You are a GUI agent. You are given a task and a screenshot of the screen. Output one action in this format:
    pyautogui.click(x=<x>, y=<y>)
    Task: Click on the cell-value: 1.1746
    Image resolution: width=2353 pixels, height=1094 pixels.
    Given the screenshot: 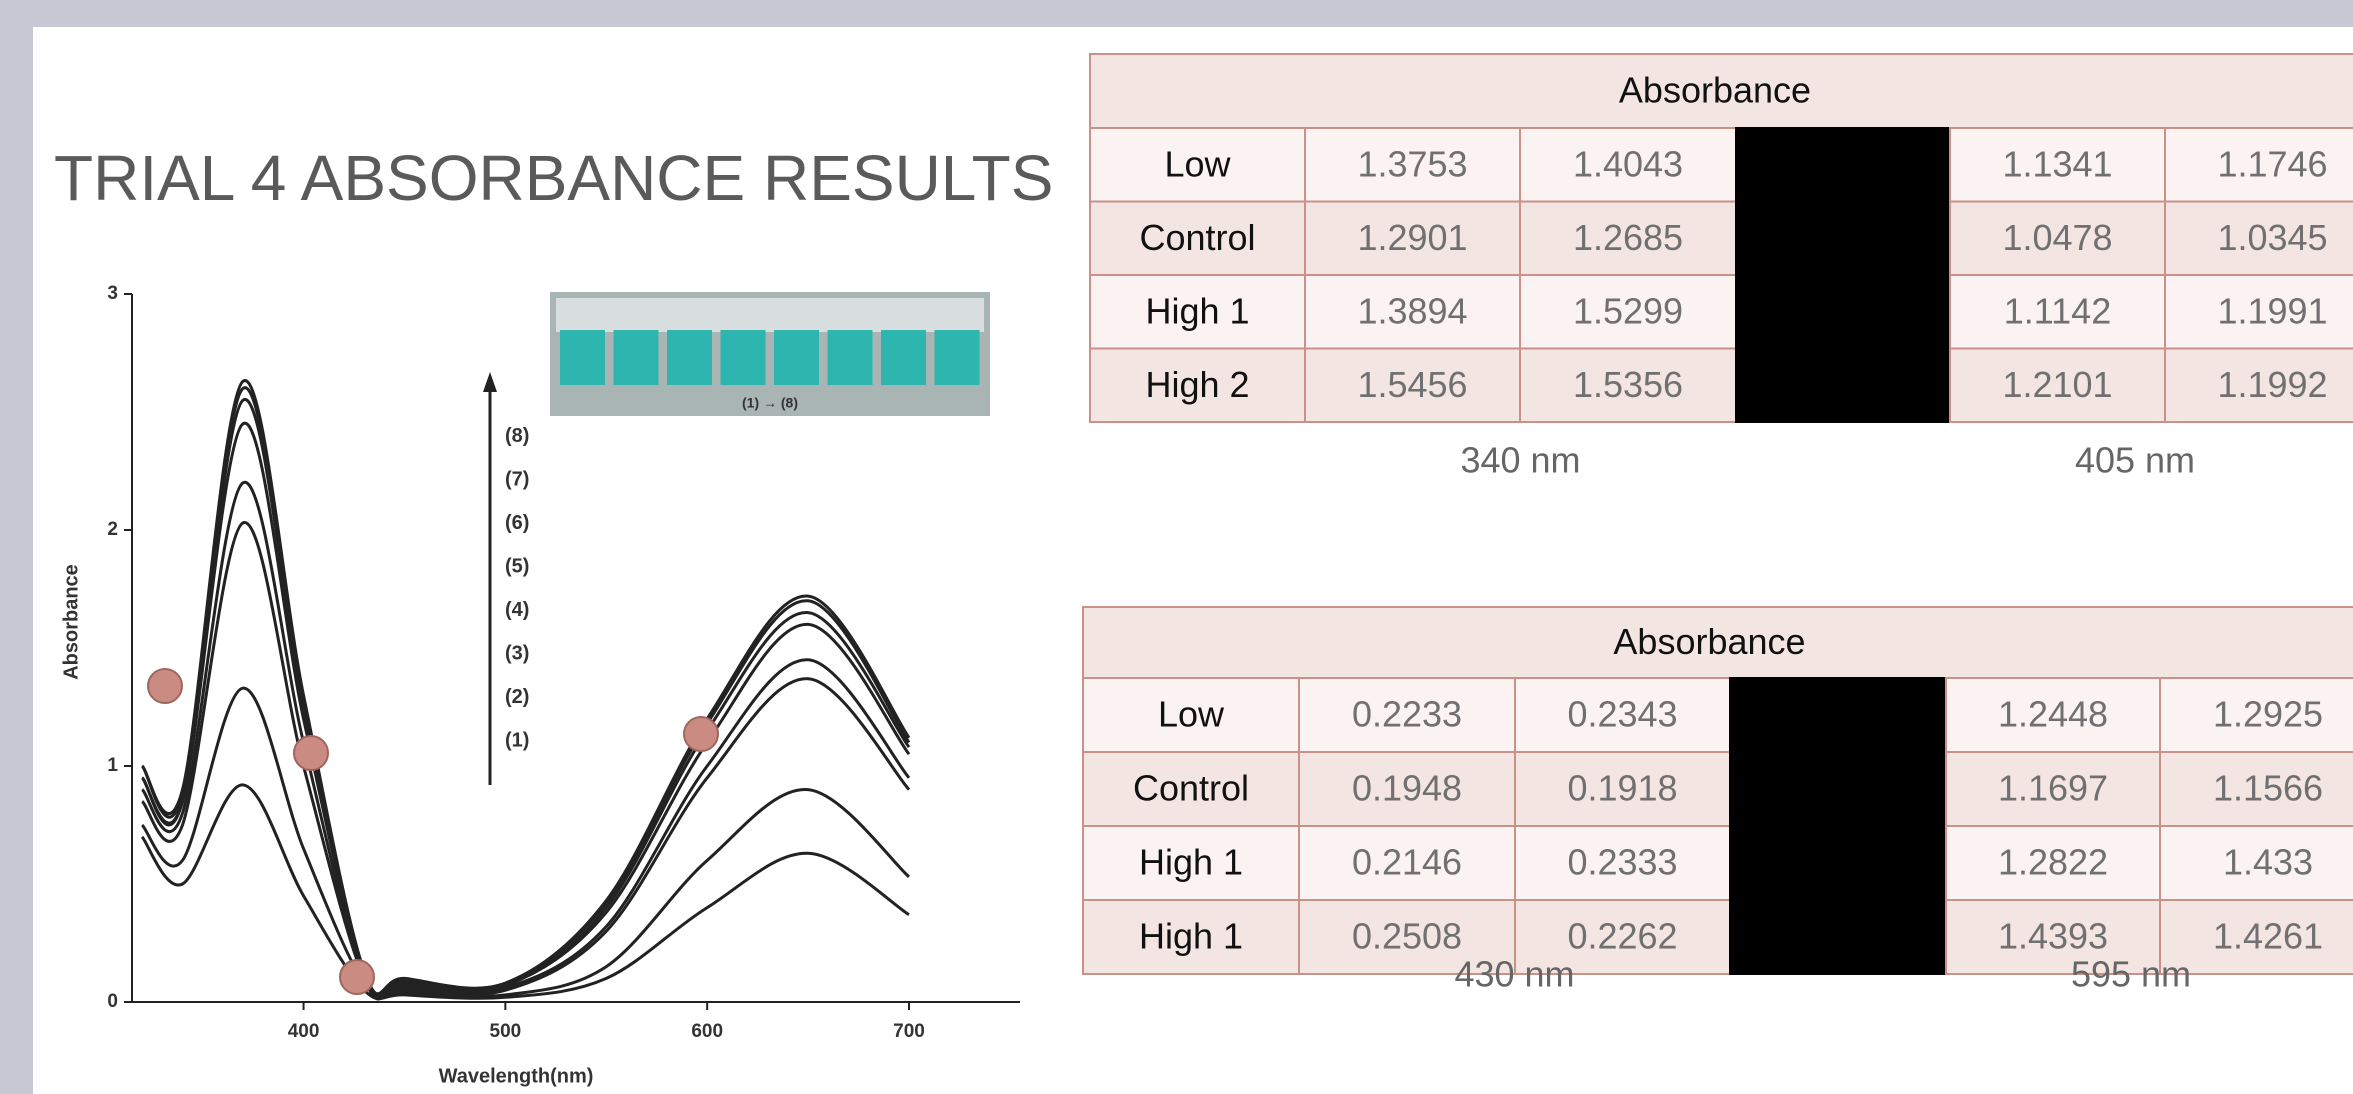 What is the action you would take?
    pyautogui.click(x=2272, y=163)
    